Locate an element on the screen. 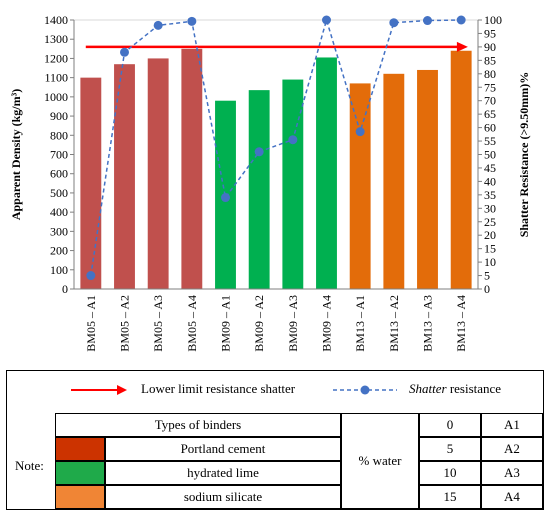 This screenshot has width=550, height=515. water-pct-0: 0 is located at coordinates (450, 425).